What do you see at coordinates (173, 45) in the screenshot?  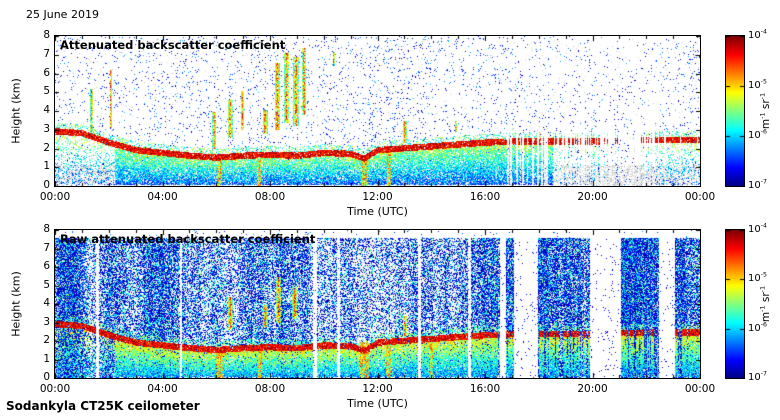 I see `panel-title: Attenuated backscatter coefficient` at bounding box center [173, 45].